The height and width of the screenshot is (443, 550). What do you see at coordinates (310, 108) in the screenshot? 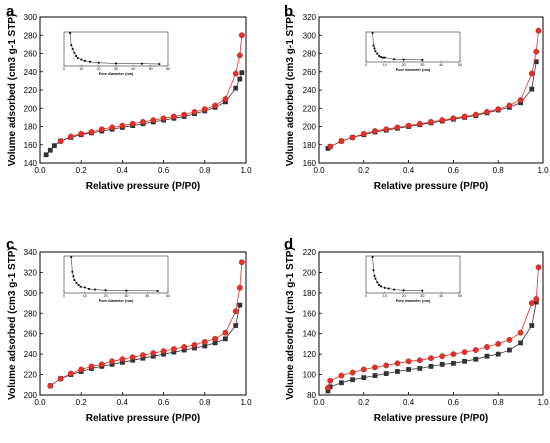
I see `y-tick-label: 220` at bounding box center [310, 108].